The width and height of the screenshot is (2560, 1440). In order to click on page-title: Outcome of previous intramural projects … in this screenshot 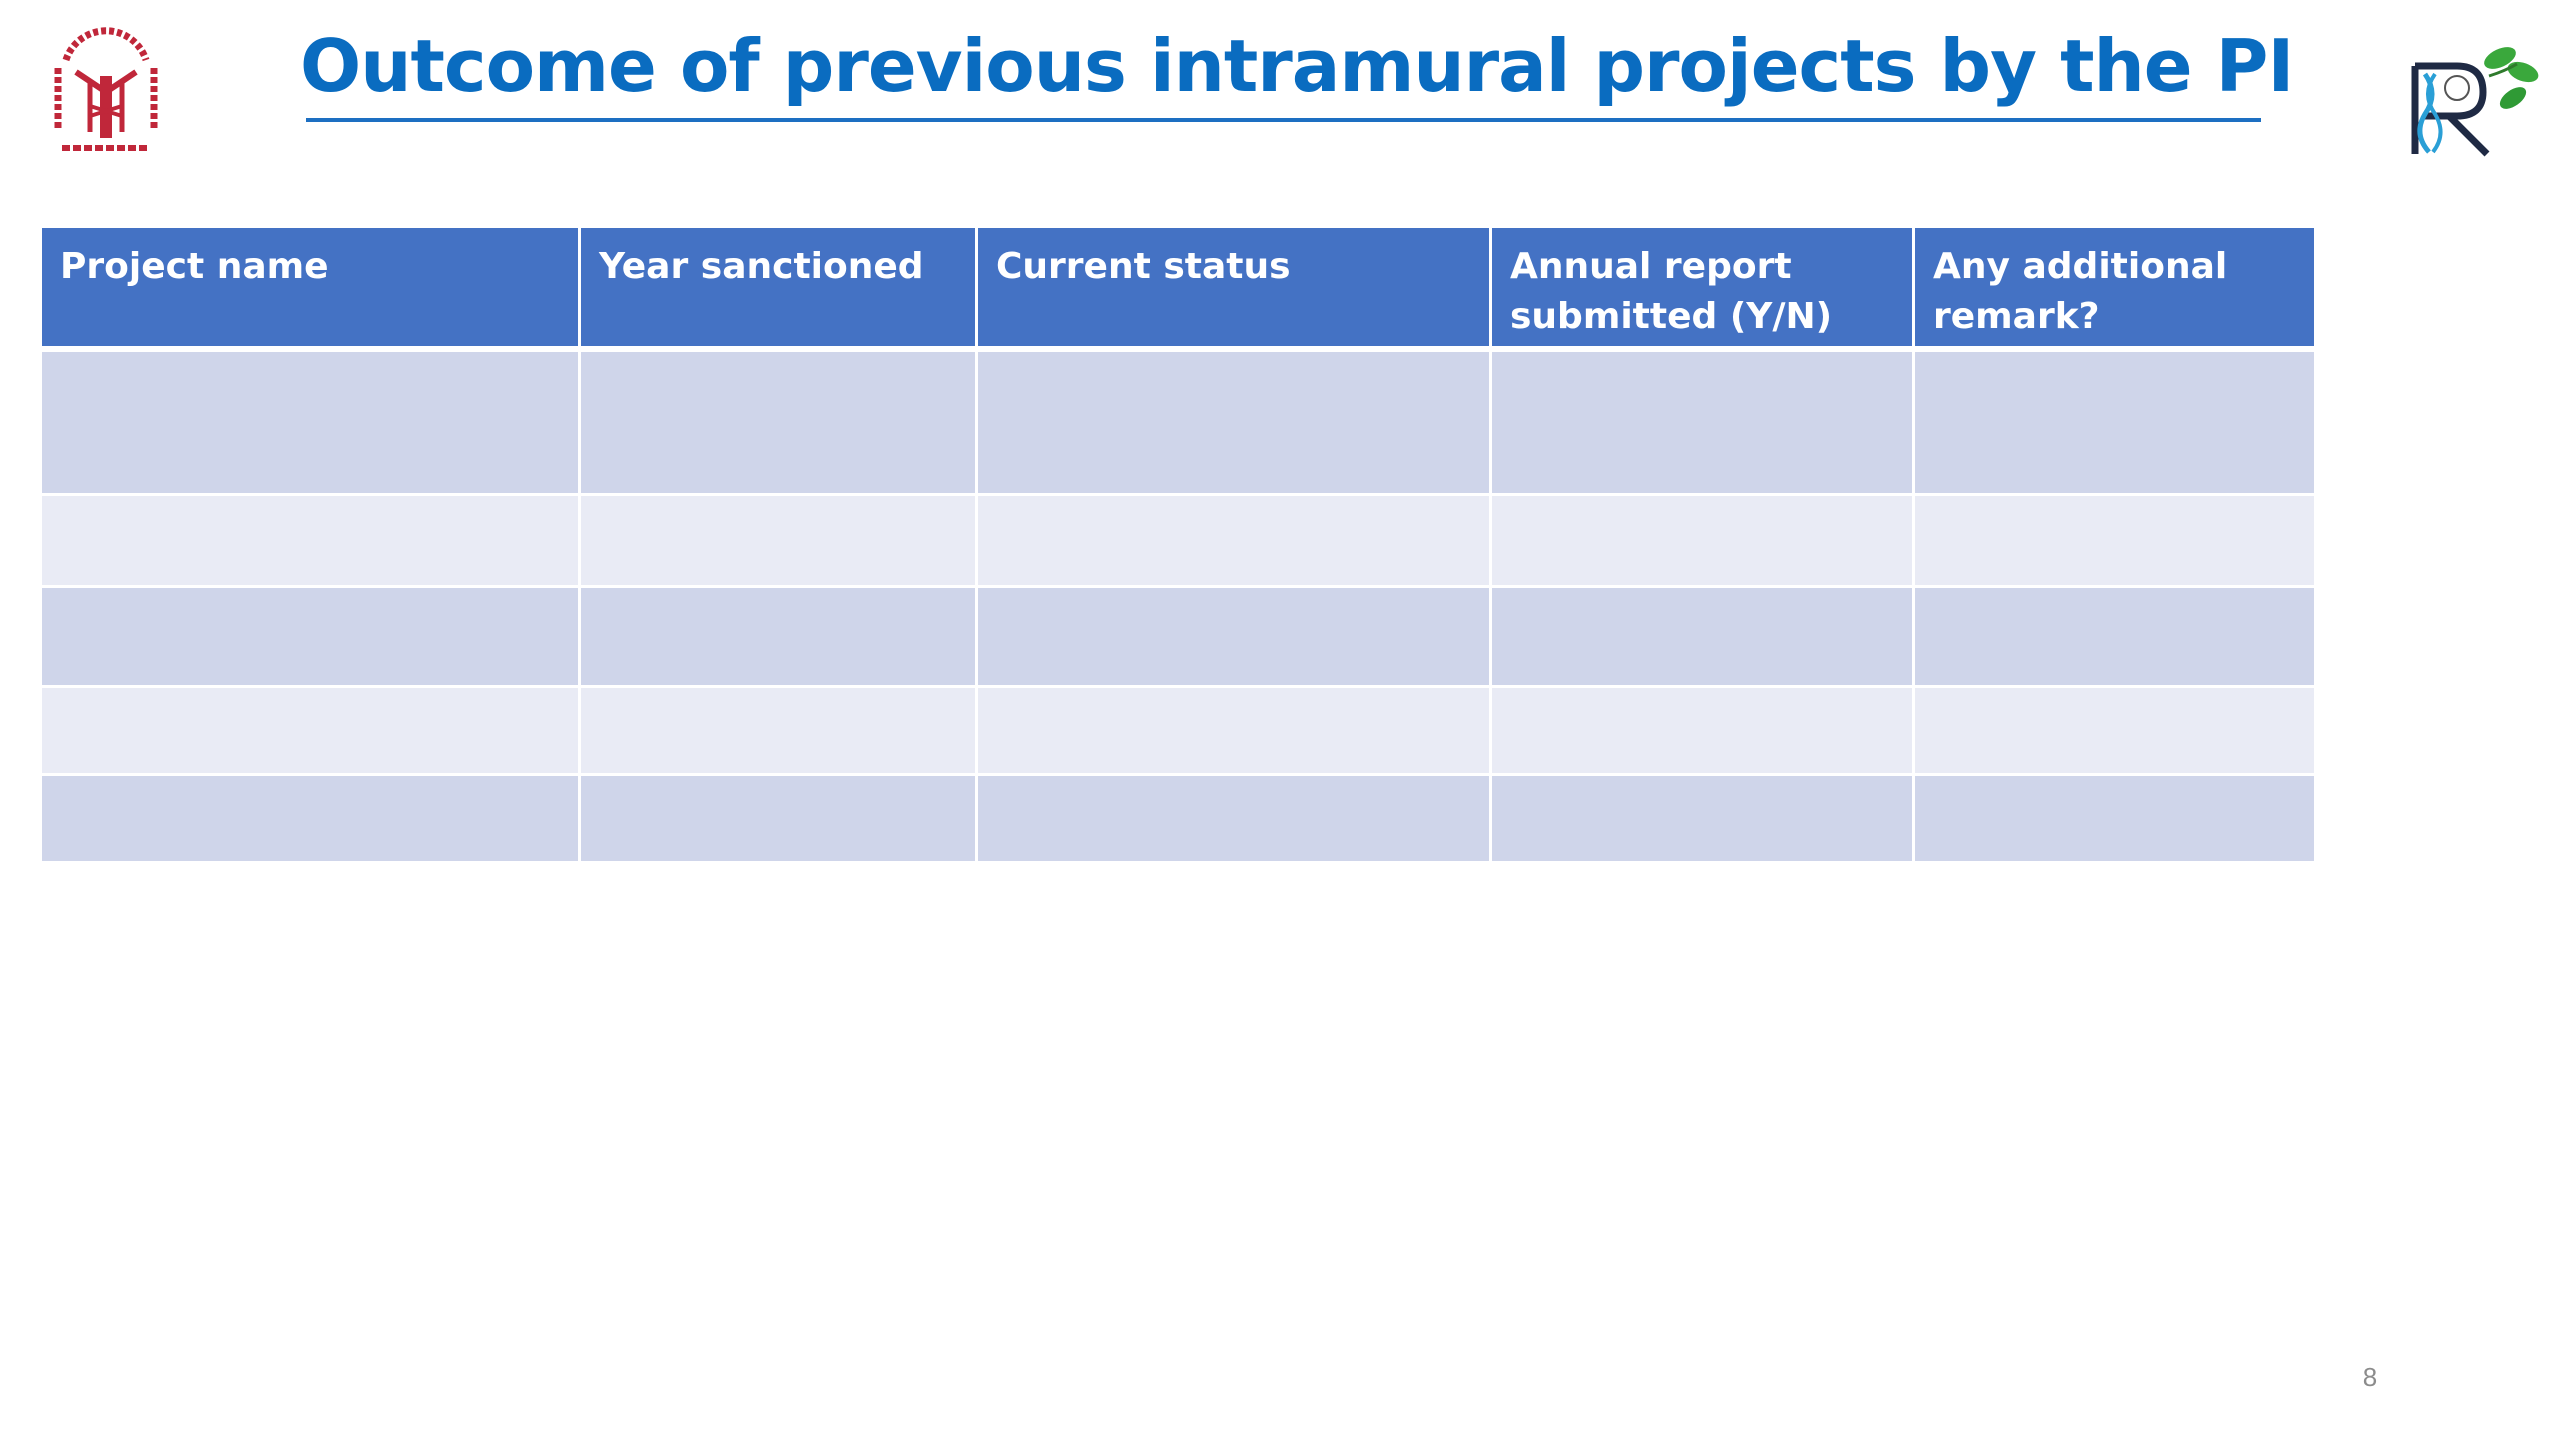, I will do `click(1297, 66)`.